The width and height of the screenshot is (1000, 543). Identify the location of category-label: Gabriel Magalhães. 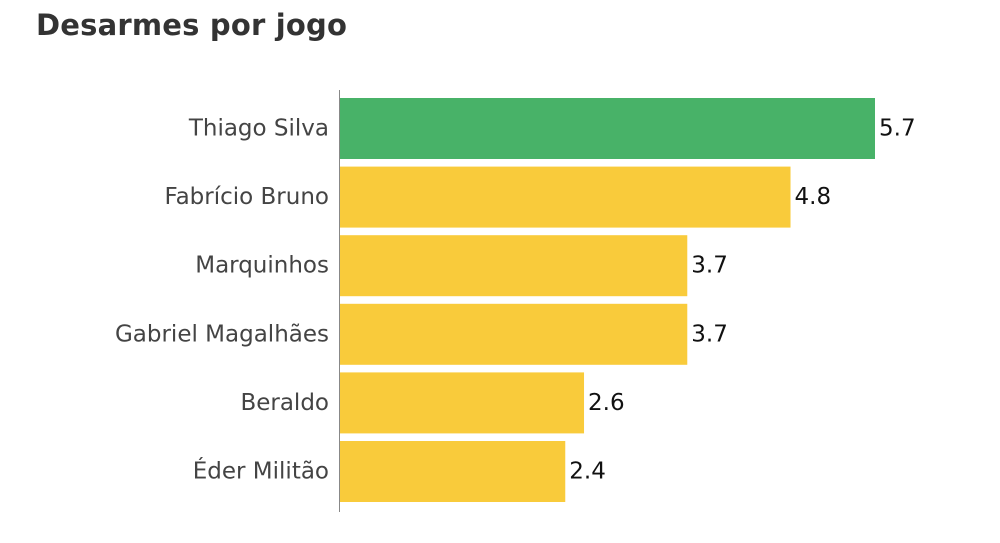
(222, 334).